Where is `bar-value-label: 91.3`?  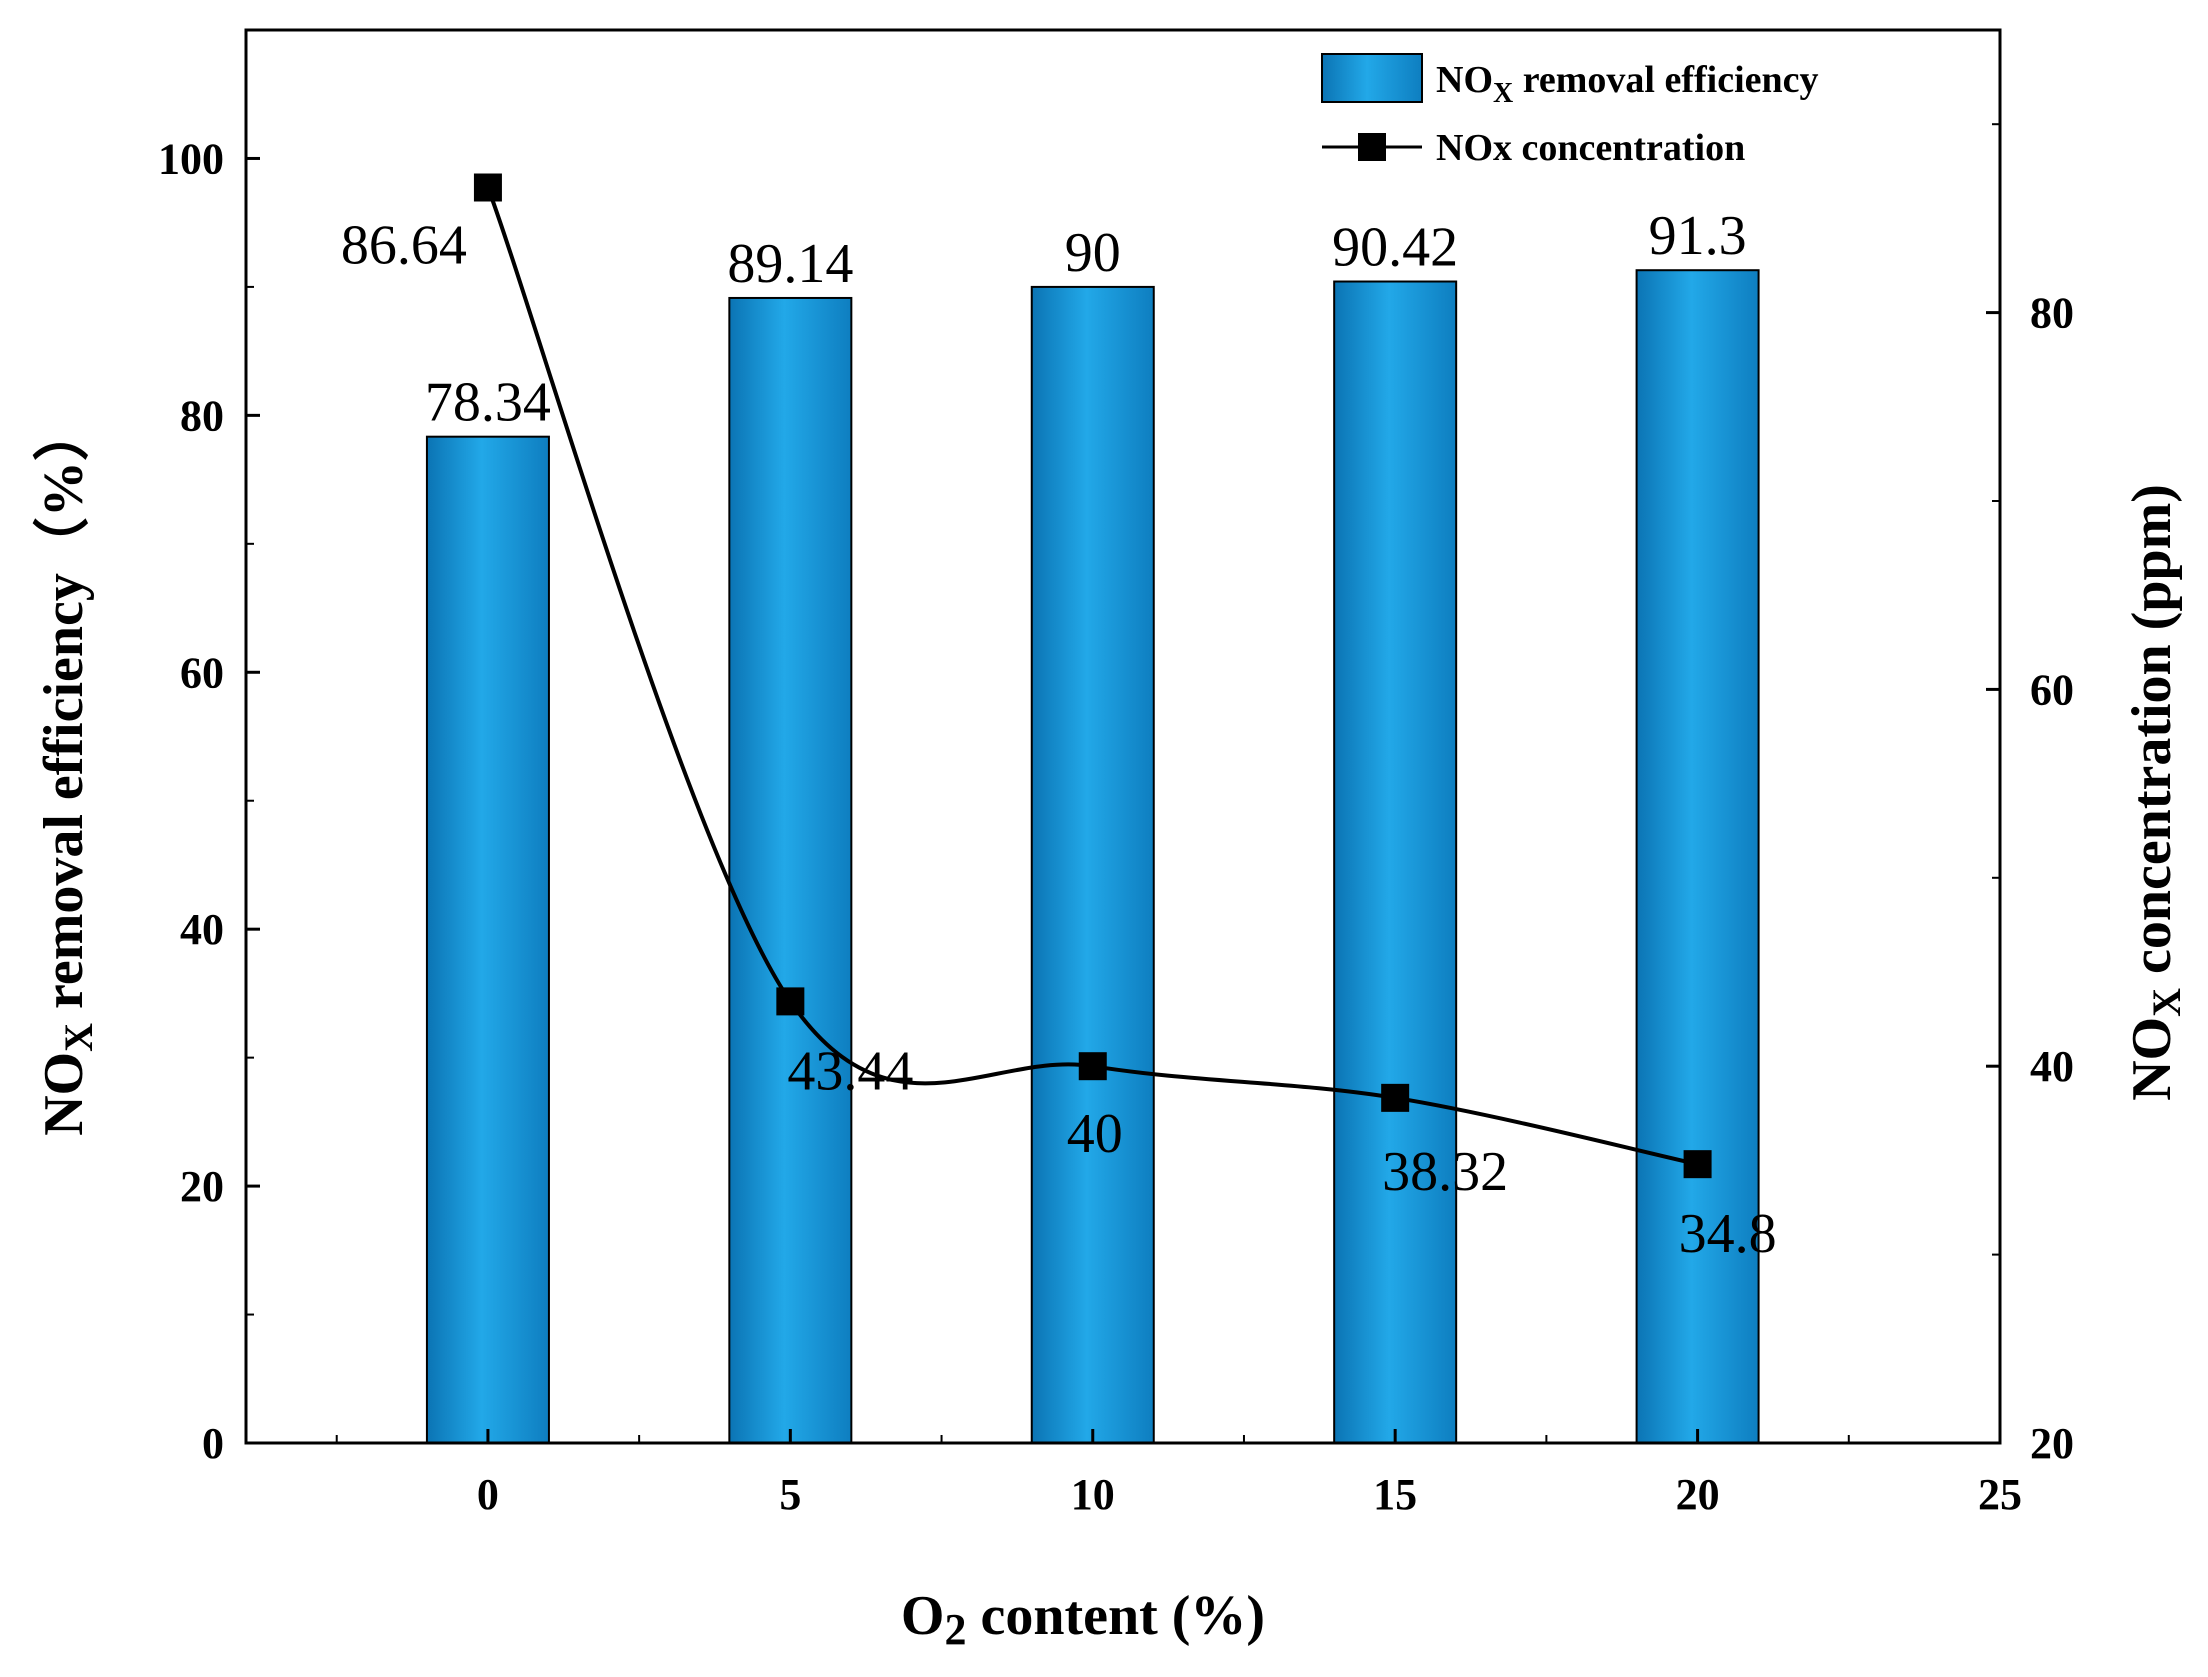
bar-value-label: 91.3 is located at coordinates (1698, 236).